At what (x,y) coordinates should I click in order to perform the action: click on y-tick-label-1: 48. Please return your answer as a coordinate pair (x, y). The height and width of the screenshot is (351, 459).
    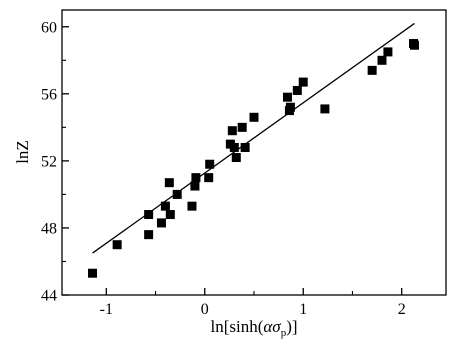
    Looking at the image, I should click on (49, 228).